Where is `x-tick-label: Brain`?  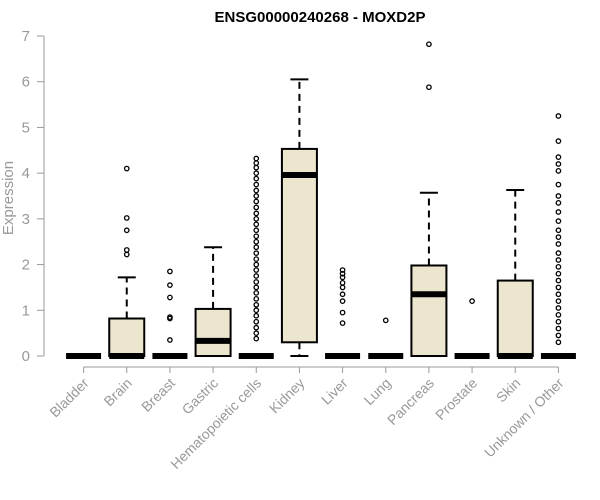 x-tick-label: Brain is located at coordinates (117, 392).